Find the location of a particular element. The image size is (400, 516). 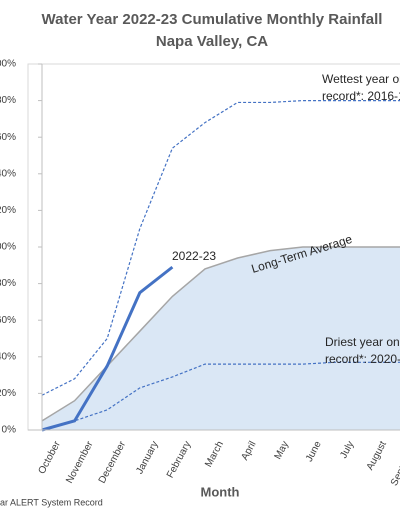

y-tick-label: 160% is located at coordinates (8, 137).